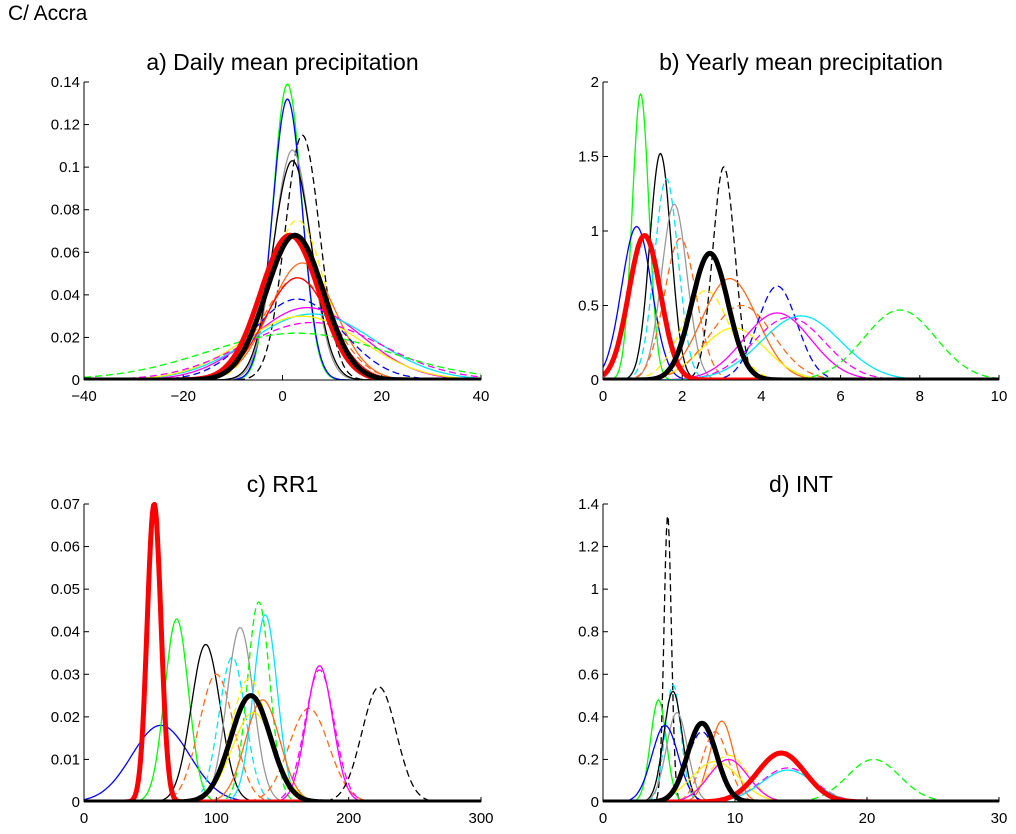 This screenshot has height=834, width=1016. Describe the element at coordinates (588, 717) in the screenshot. I see `y-tick-label: 0.4` at that location.